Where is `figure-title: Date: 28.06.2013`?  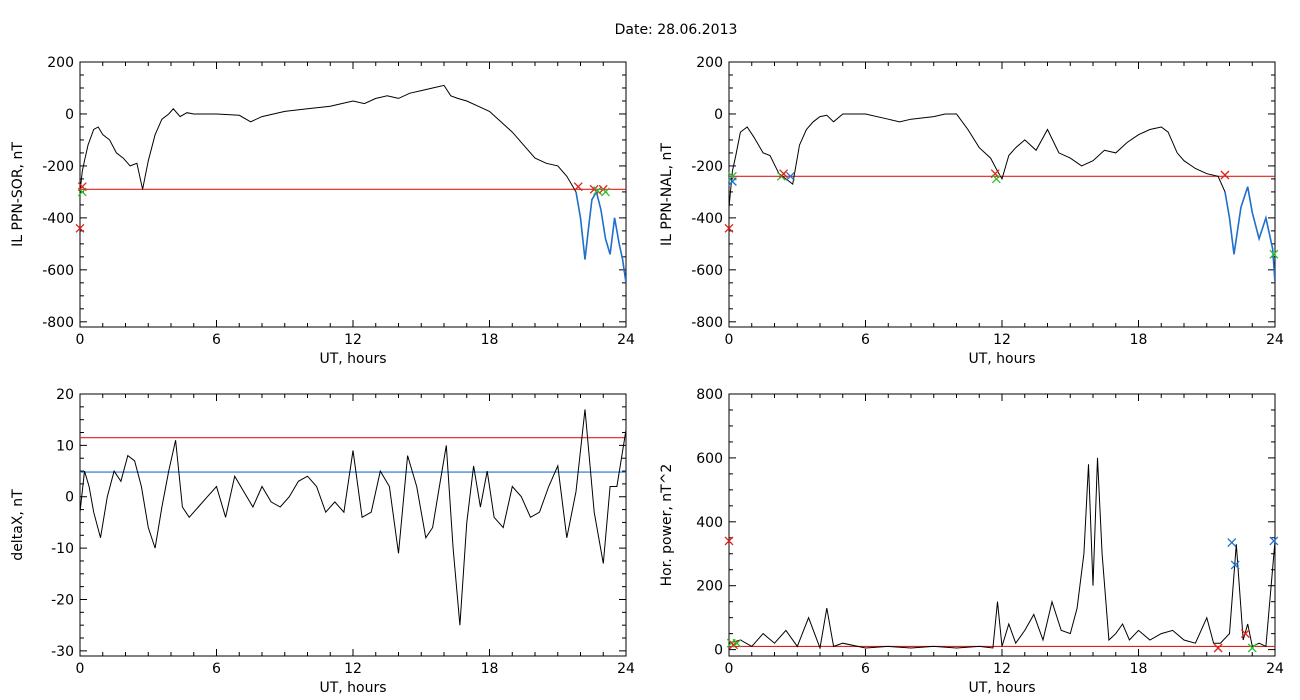
figure-title: Date: 28.06.2013 is located at coordinates (676, 30).